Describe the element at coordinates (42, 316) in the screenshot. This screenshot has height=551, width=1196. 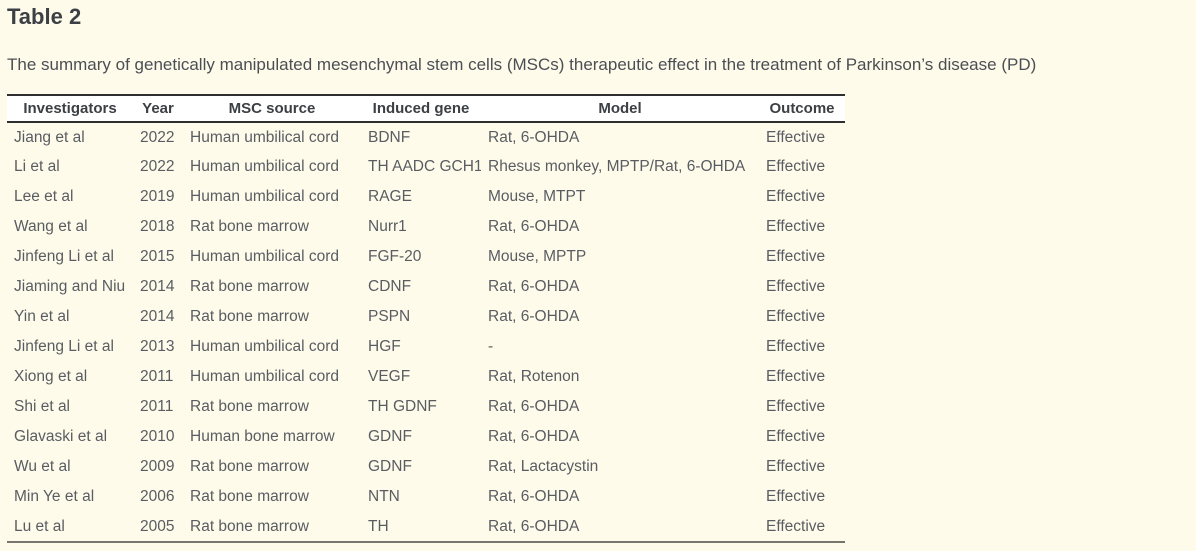
I see `cell-investigators: Yin et al` at that location.